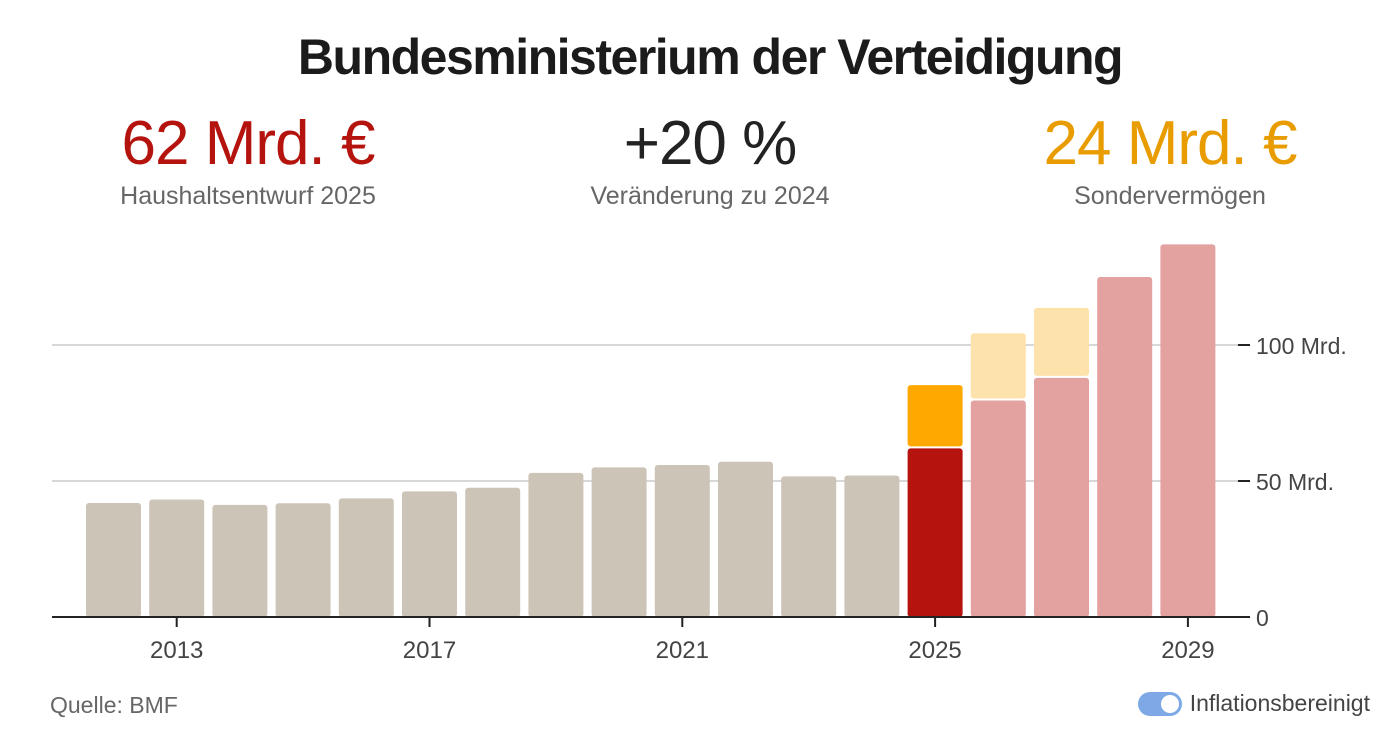 Image resolution: width=1394 pixels, height=746 pixels. What do you see at coordinates (1170, 196) in the screenshot?
I see `stat-special-label: Sondervermögen` at bounding box center [1170, 196].